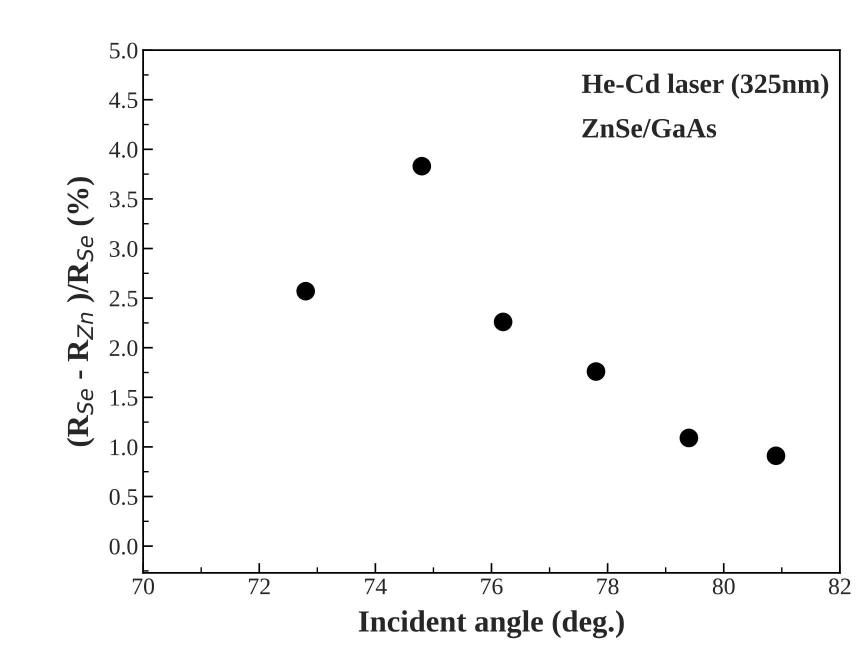 This screenshot has height=651, width=857. I want to click on x-tick-label: 74, so click(376, 586).